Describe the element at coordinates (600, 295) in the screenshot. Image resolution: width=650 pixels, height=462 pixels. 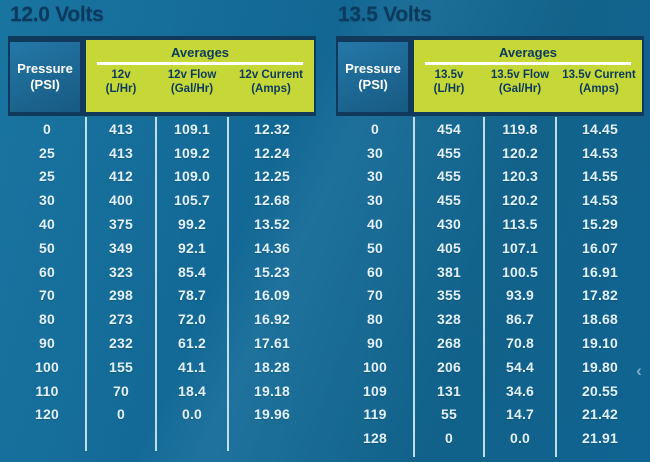
I see `table-cell: 17.82` at that location.